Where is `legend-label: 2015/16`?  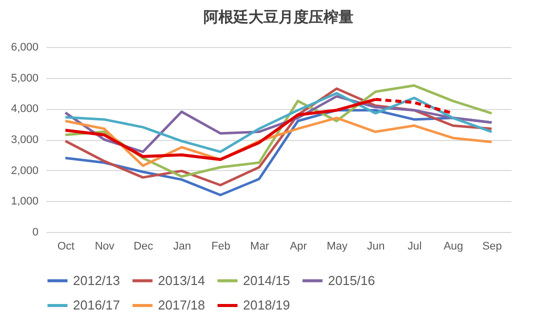 legend-label: 2015/16 is located at coordinates (351, 280).